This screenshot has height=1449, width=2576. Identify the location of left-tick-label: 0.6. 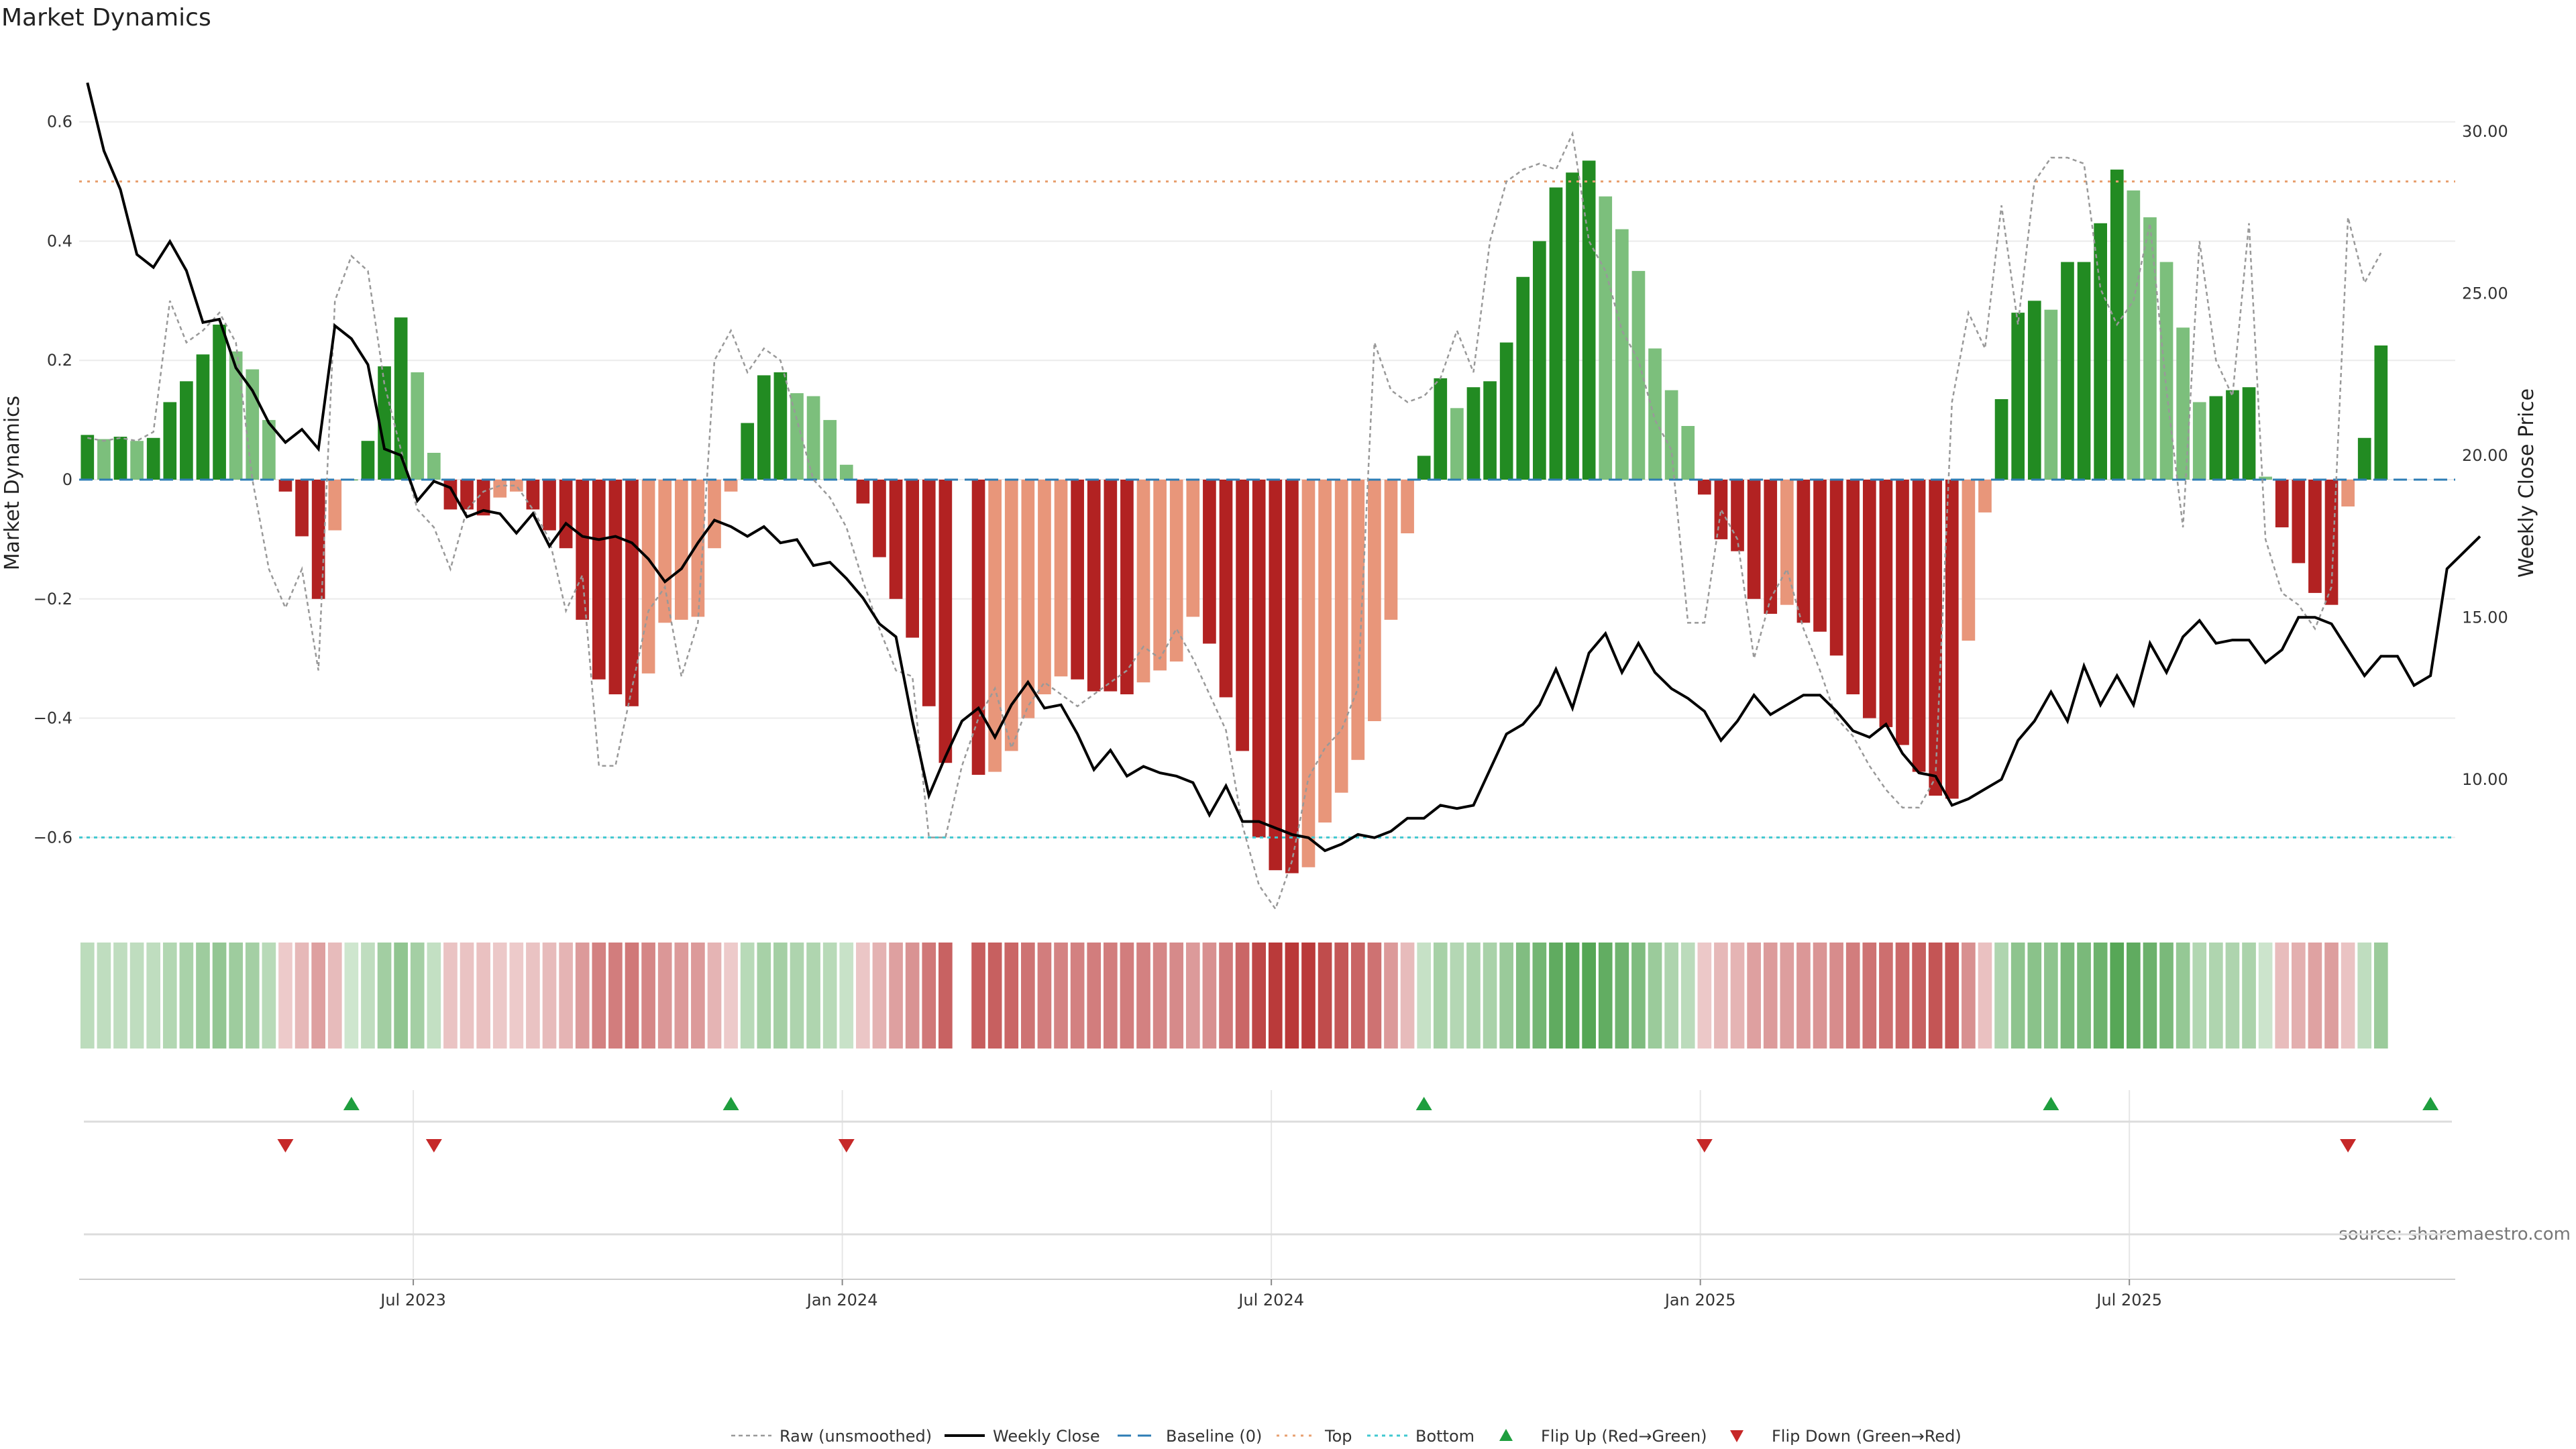
(59, 122).